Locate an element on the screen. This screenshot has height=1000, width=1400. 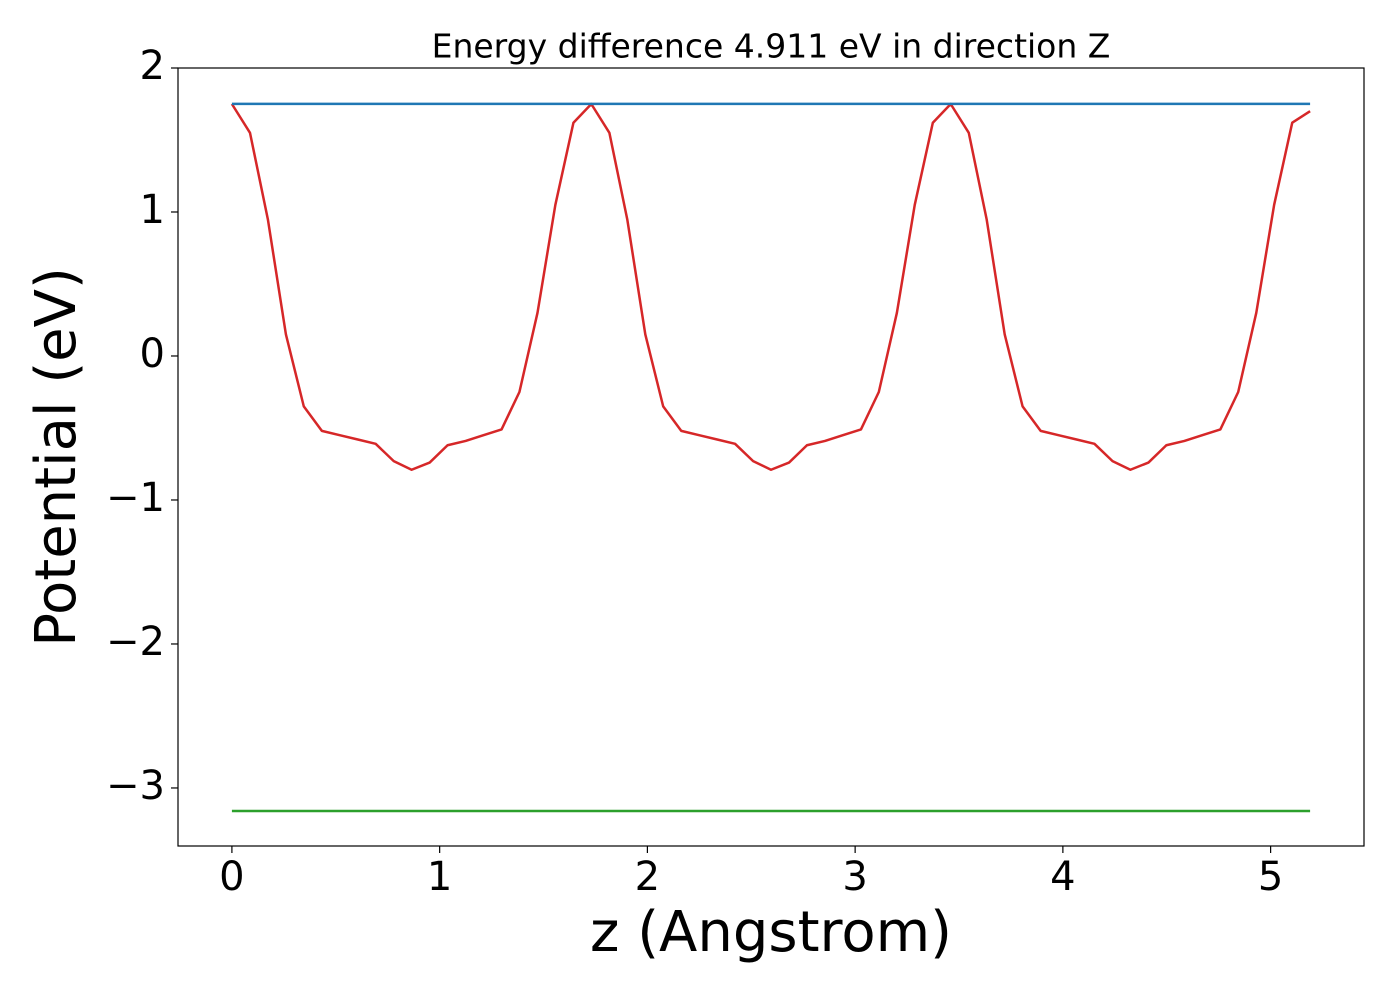
x-tick-label: 4 is located at coordinates (1062, 877).